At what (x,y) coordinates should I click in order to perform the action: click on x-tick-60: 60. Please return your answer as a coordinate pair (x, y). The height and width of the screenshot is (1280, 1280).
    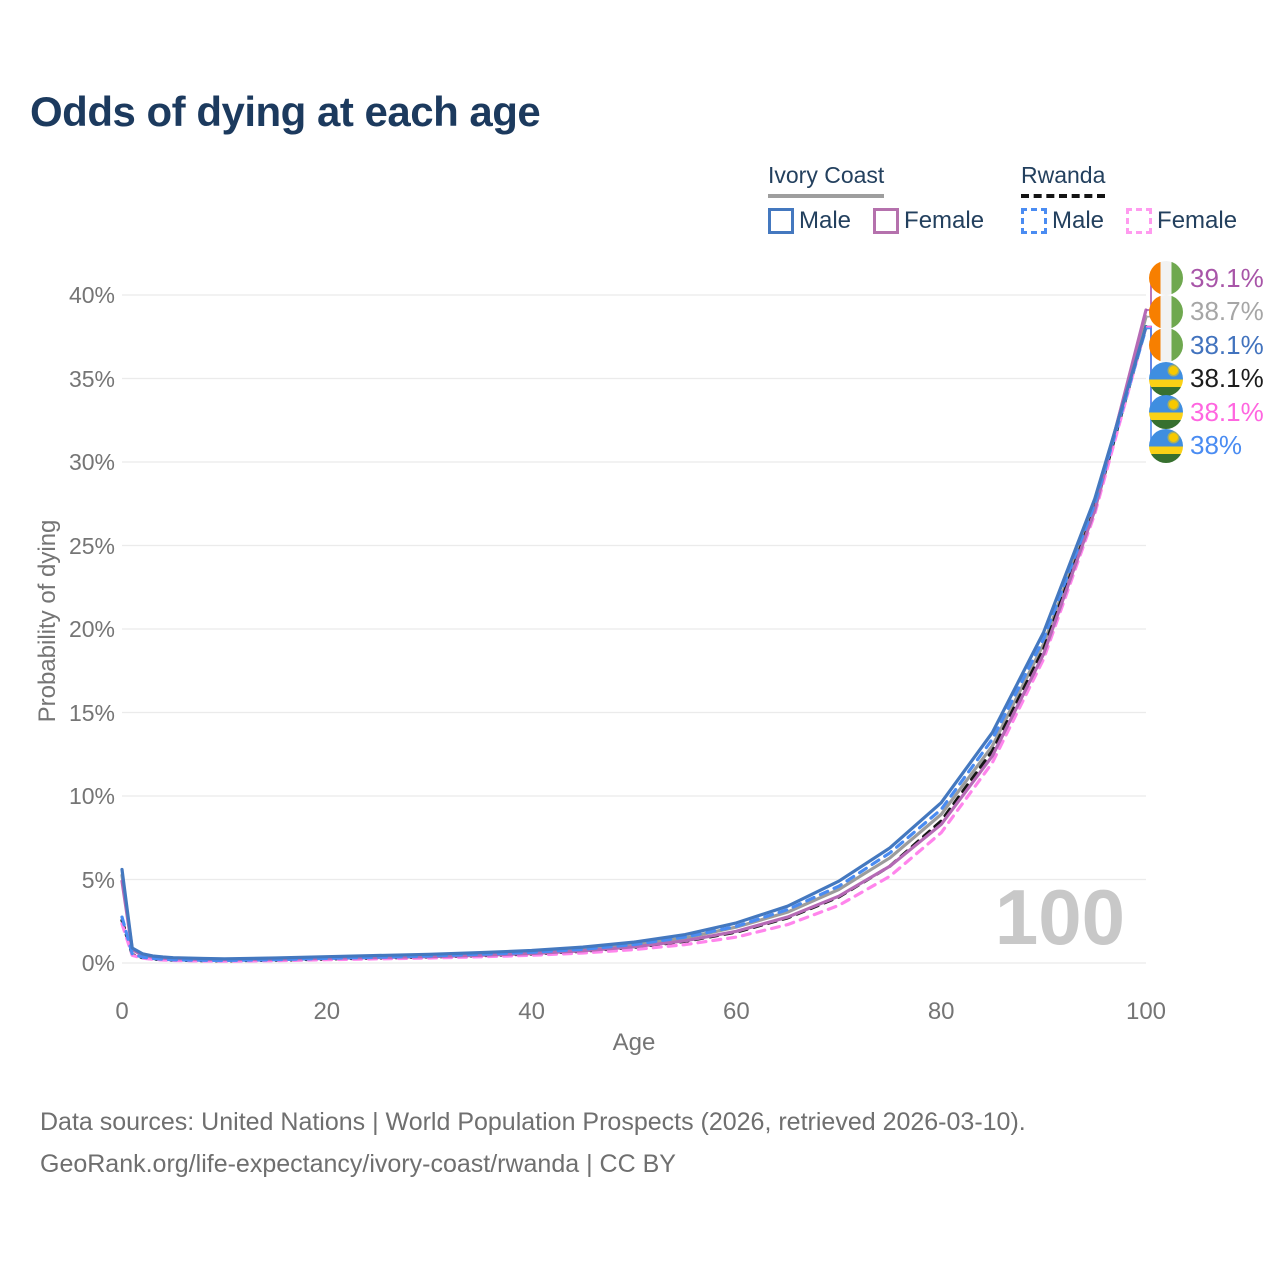
    Looking at the image, I should click on (736, 1011).